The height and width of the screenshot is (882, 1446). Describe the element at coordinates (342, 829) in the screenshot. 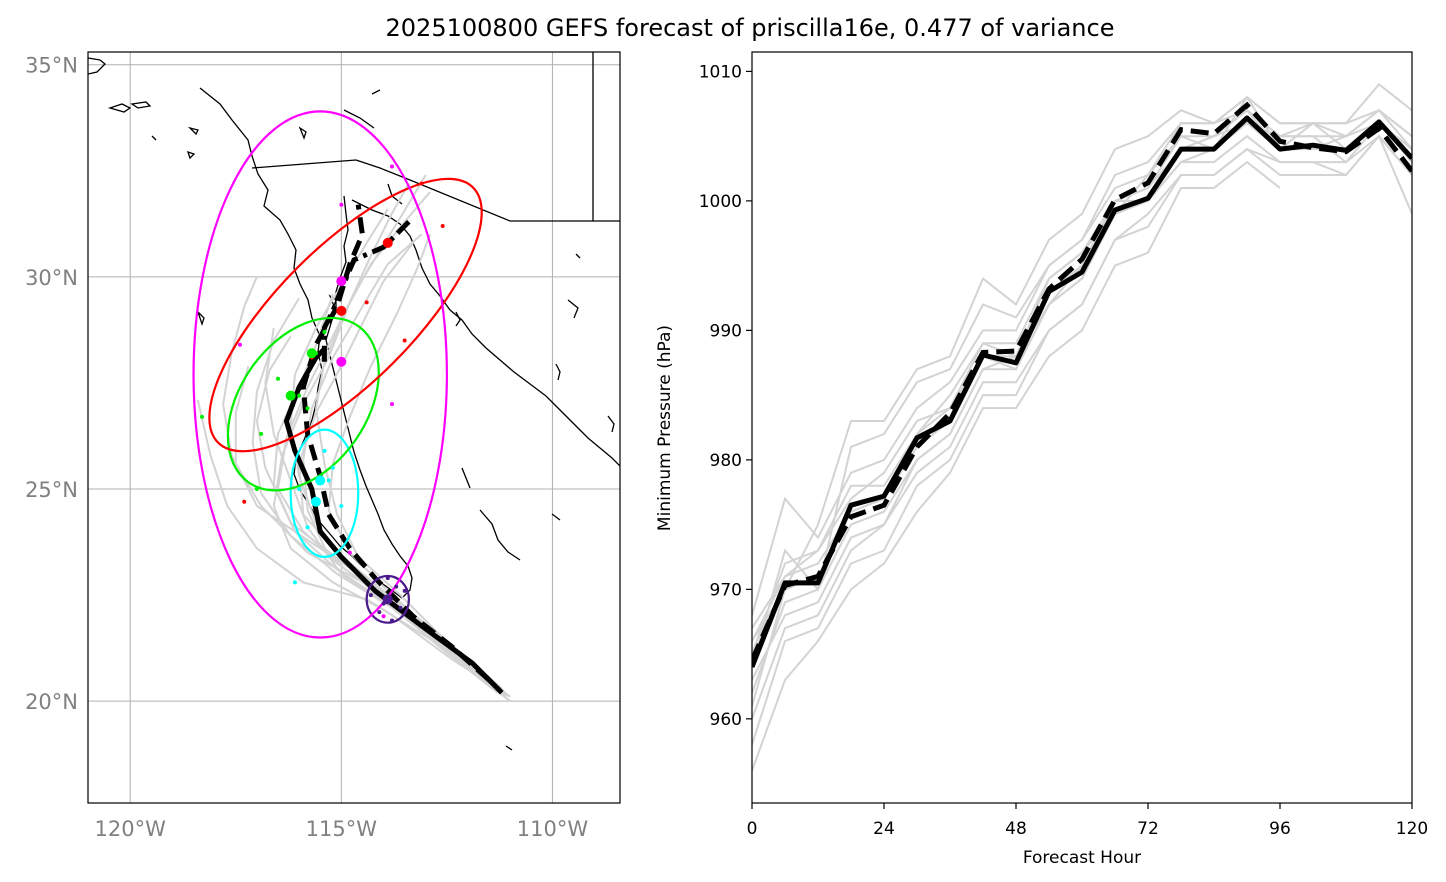

I see `map-lon-tick-label: 115°W` at that location.